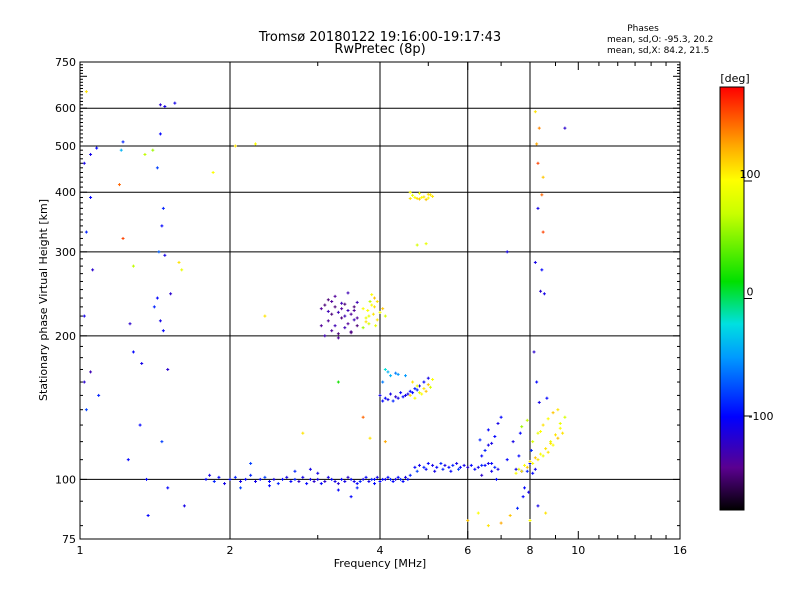  I want to click on phases-o-stats: mean, sd,O: -95.3, 20.2, so click(660, 40).